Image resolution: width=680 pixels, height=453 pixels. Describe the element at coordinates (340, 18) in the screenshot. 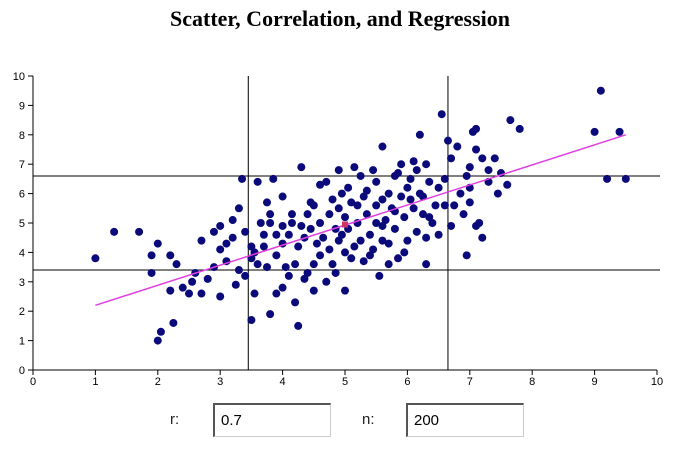

I see `chart-title: Scatter, Correlation, and Regression` at that location.